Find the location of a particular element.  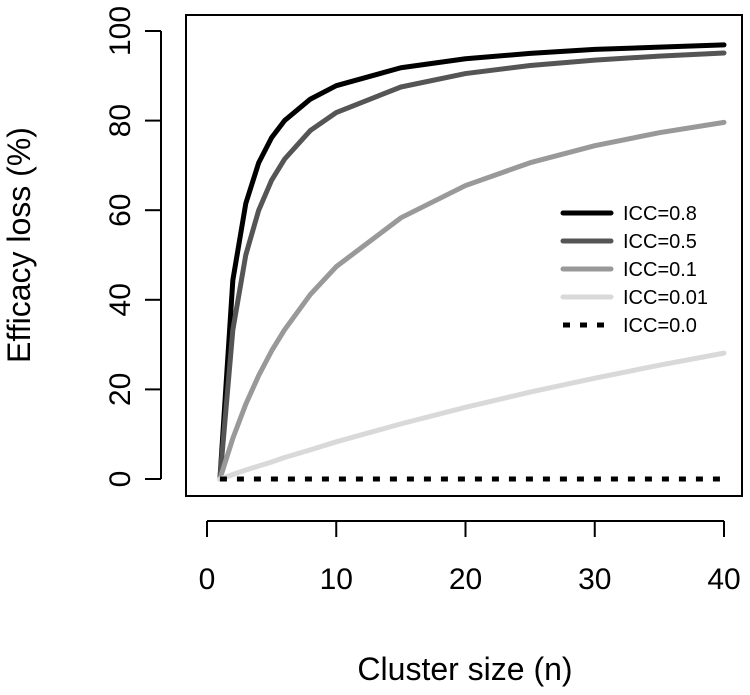

y-tick-label: 20 is located at coordinates (120, 389).